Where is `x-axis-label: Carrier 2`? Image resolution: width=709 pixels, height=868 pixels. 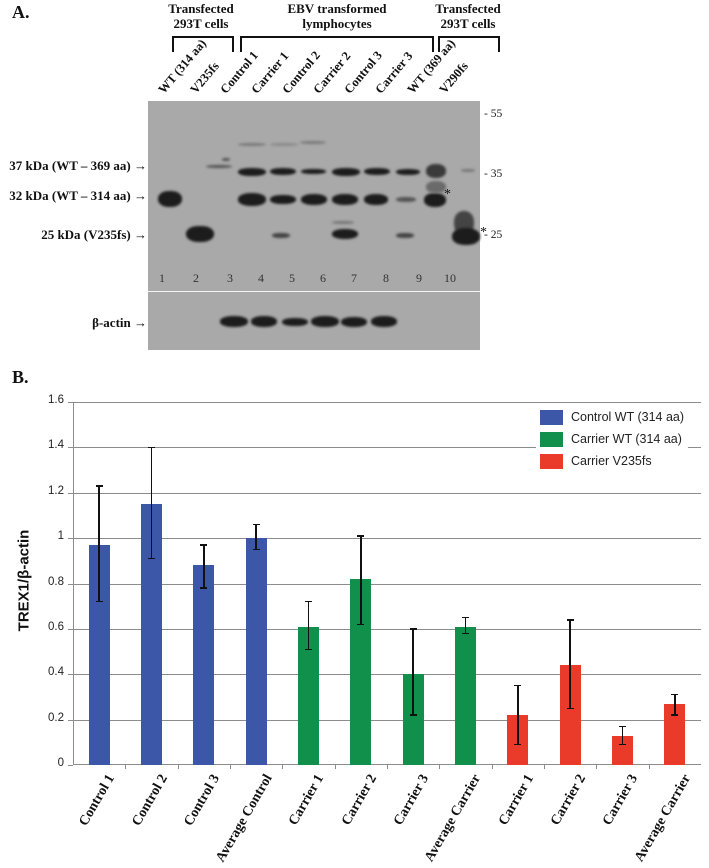 x-axis-label: Carrier 2 is located at coordinates (359, 800).